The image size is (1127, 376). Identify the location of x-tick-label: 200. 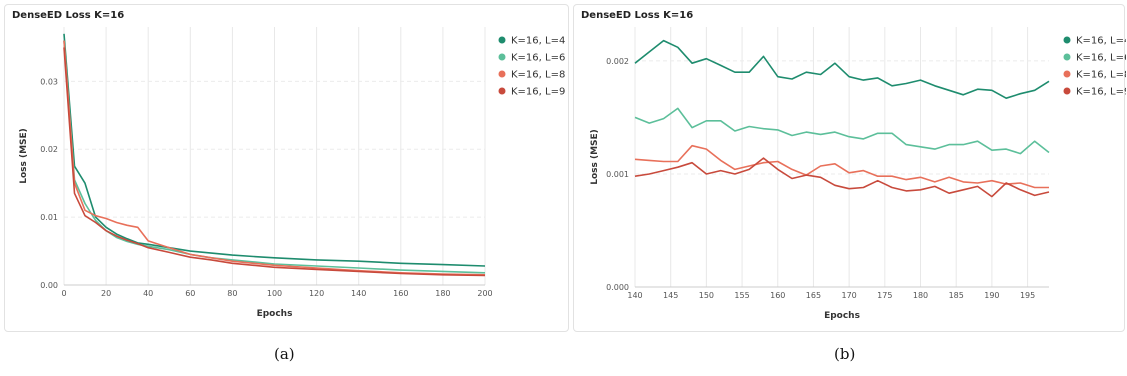
(484, 293).